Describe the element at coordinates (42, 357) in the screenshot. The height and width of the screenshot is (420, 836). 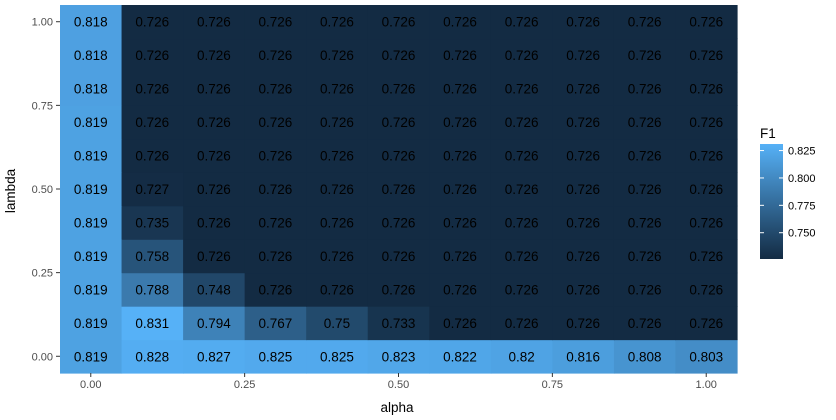
I see `y-tick-label: 0.00` at that location.